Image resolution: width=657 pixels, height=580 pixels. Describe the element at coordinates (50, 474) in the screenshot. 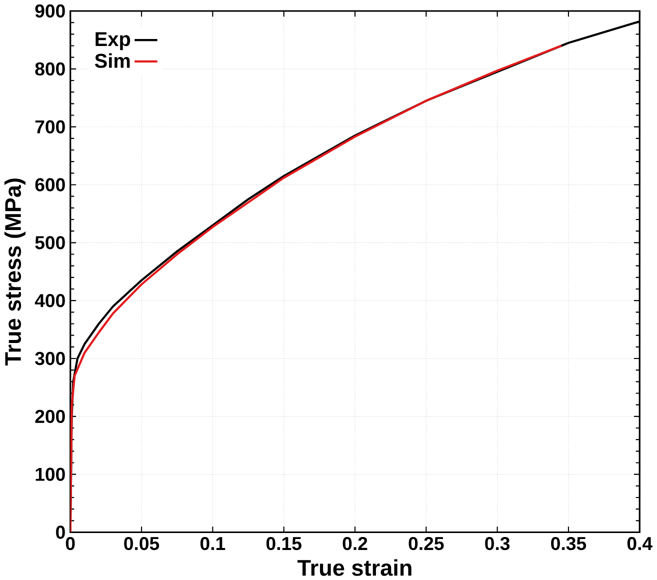

I see `y-tick-label: 100` at that location.